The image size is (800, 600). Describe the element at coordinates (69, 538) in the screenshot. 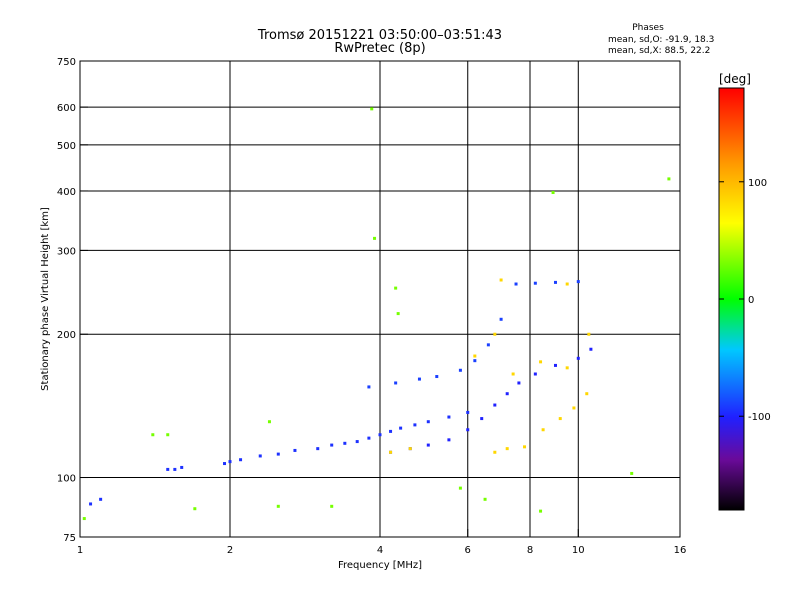

I see `y-tick-label: 75` at that location.